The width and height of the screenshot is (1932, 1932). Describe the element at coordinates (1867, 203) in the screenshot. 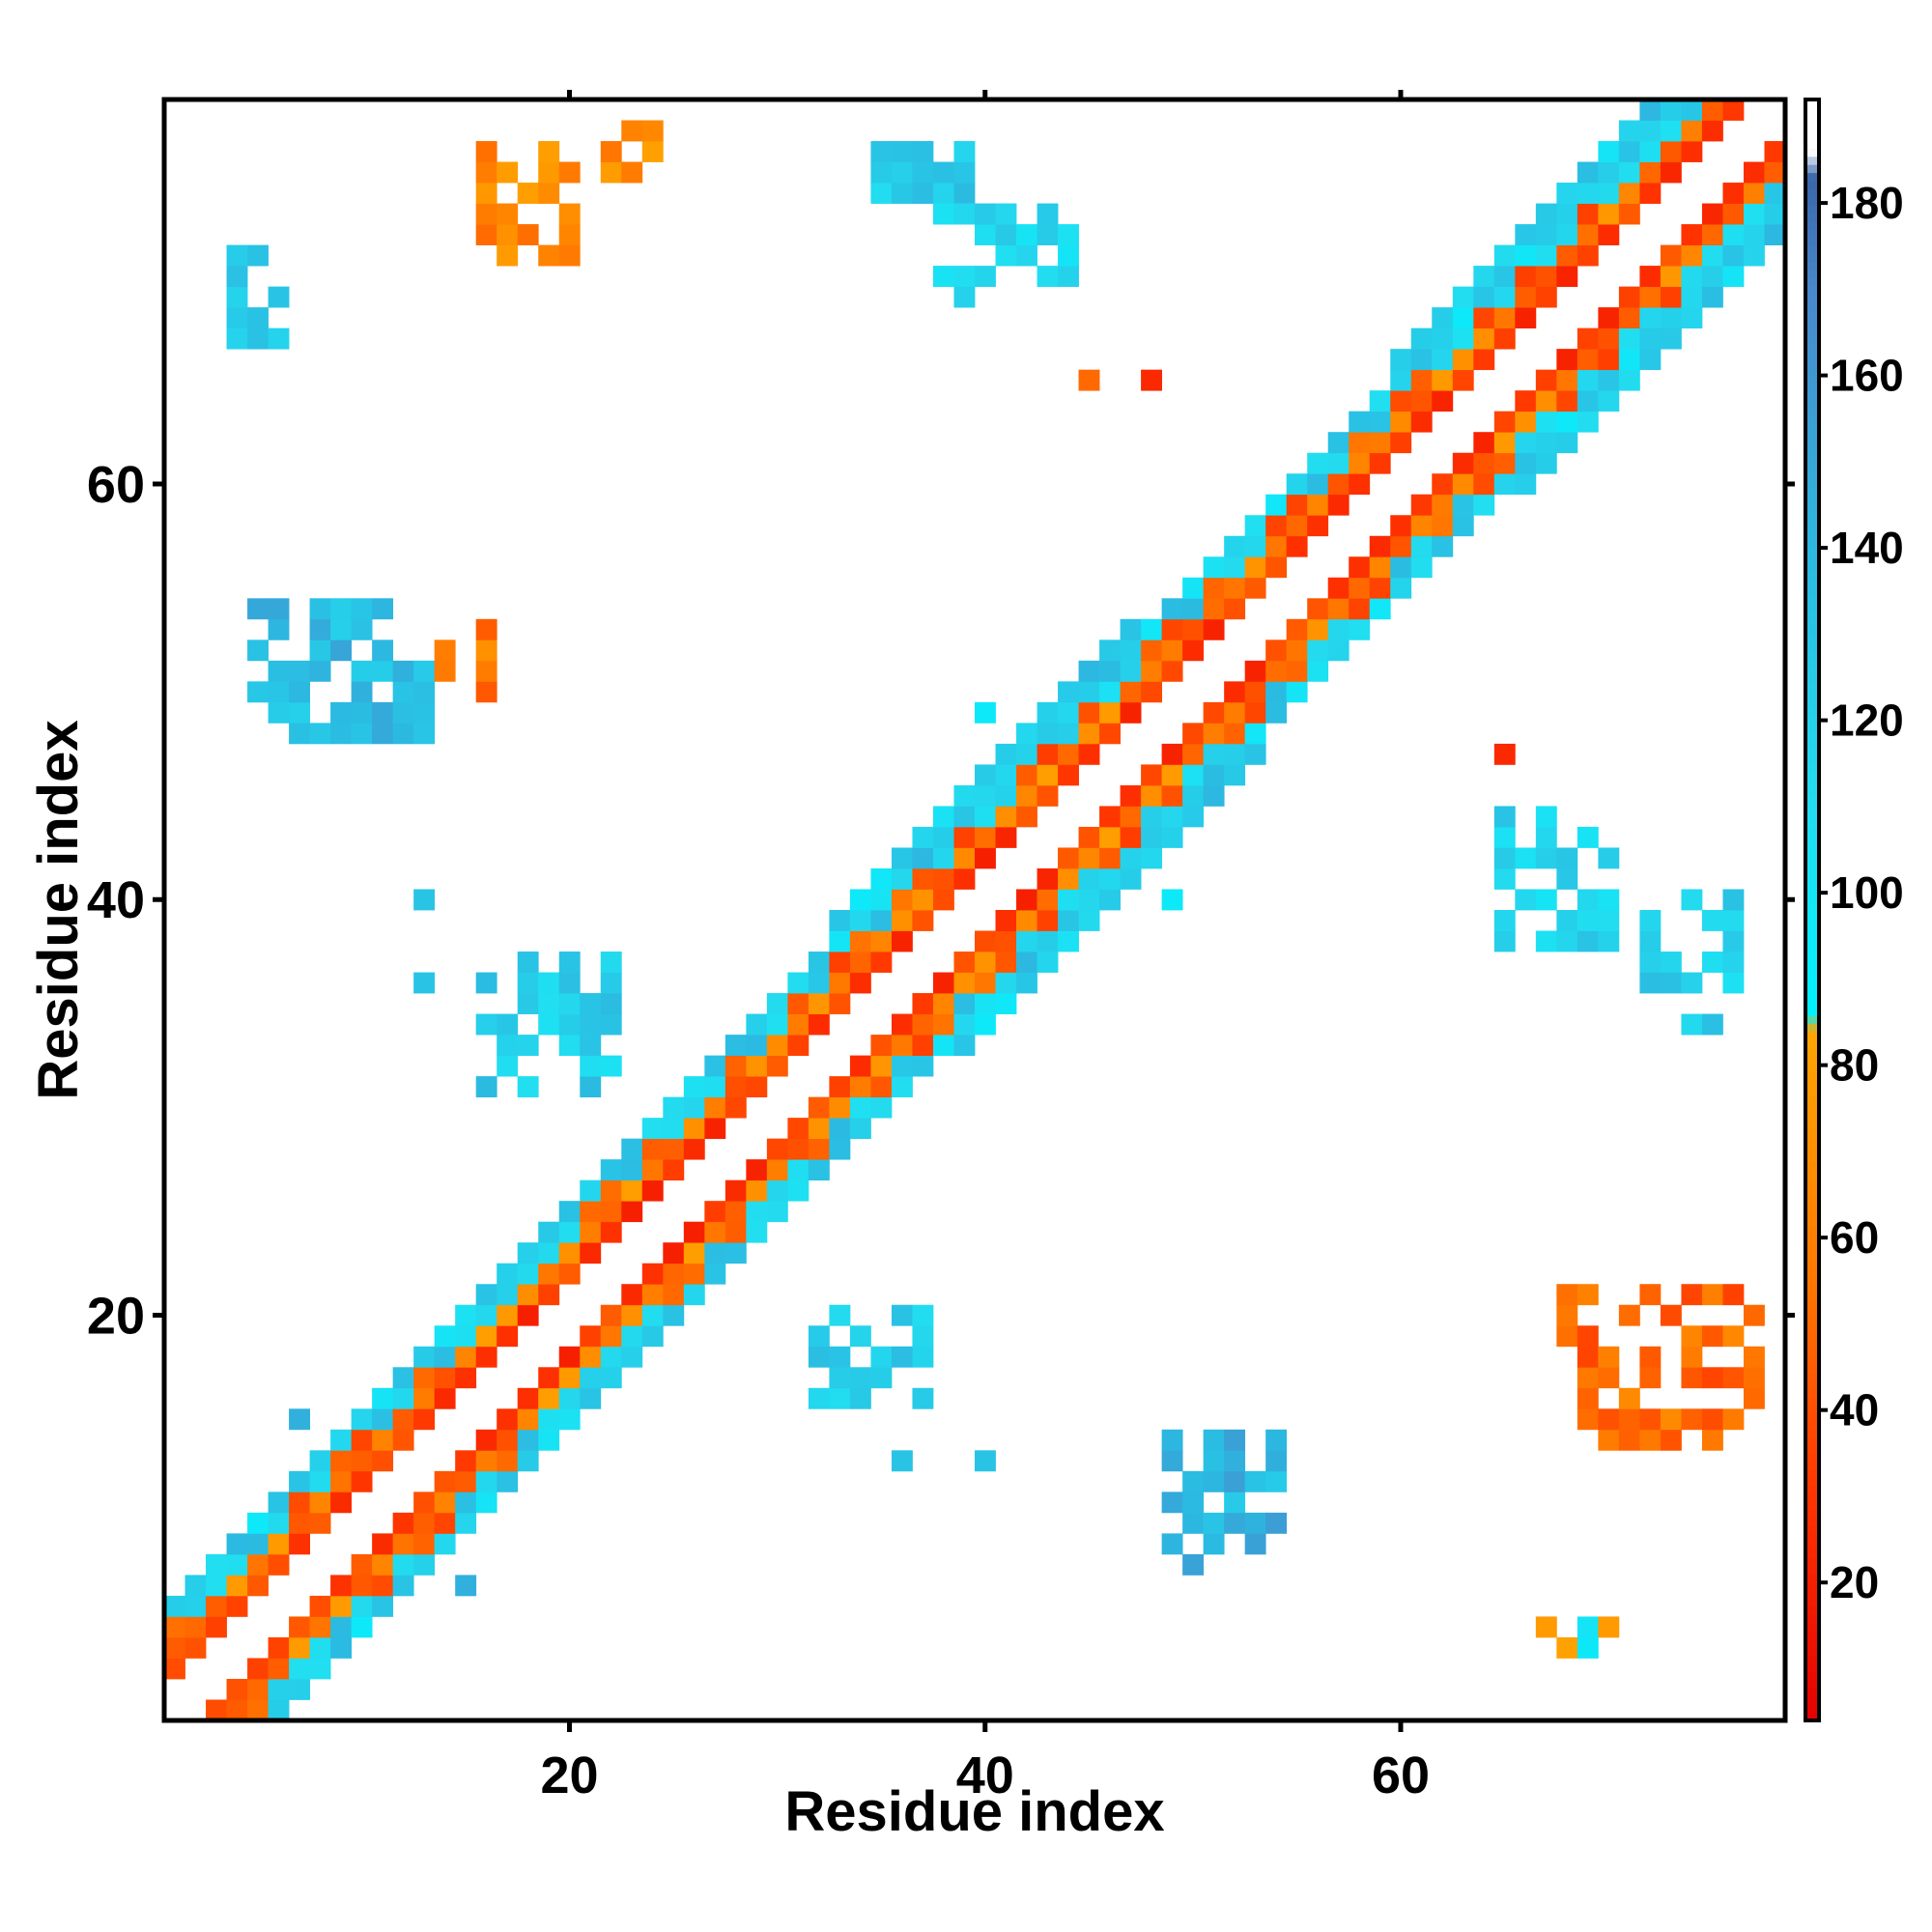

I see `colorbar-tick-label: 180` at that location.